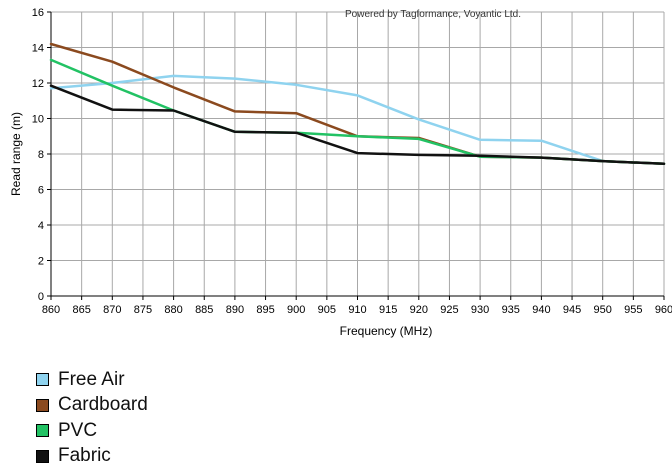 The height and width of the screenshot is (469, 672). What do you see at coordinates (16, 154) in the screenshot?
I see `y-axis-title: Read range (m)` at bounding box center [16, 154].